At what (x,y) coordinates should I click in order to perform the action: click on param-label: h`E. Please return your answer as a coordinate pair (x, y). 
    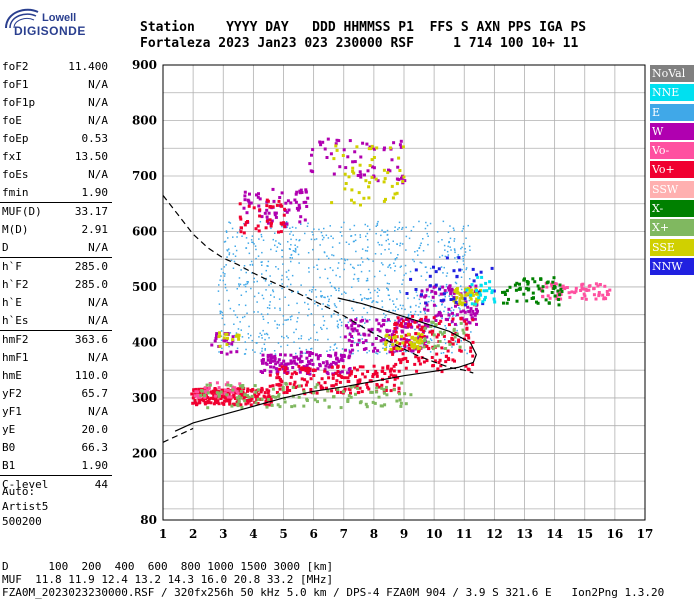
    Looking at the image, I should click on (12, 302).